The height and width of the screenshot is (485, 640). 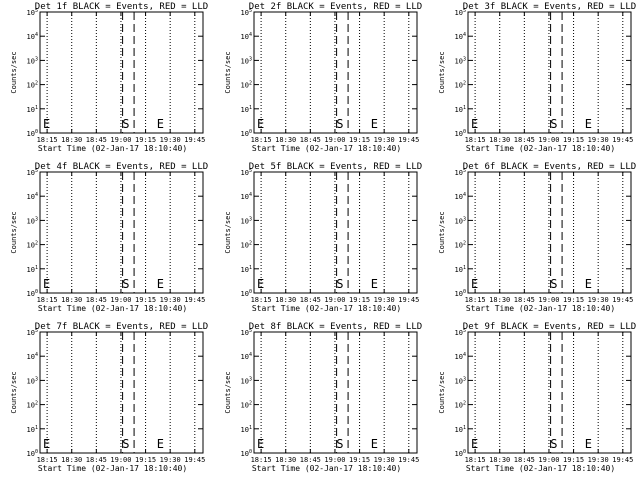 What do you see at coordinates (460, 245) in the screenshot?
I see `y-tick-label: 10²` at bounding box center [460, 245].